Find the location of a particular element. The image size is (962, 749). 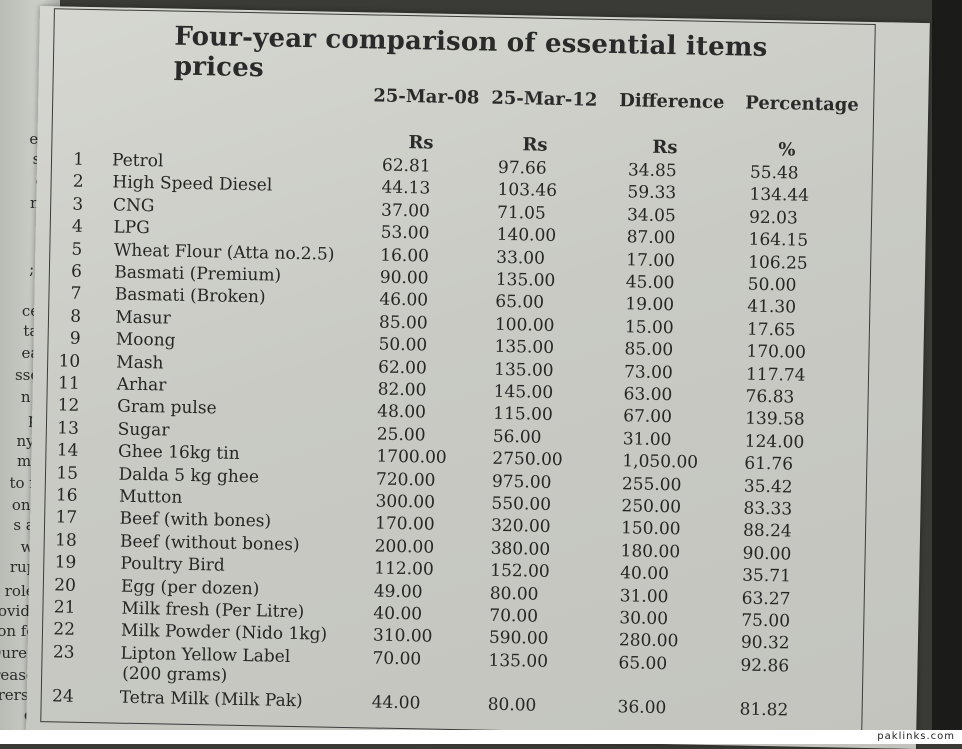

percentage-value: 92.86 is located at coordinates (765, 666).